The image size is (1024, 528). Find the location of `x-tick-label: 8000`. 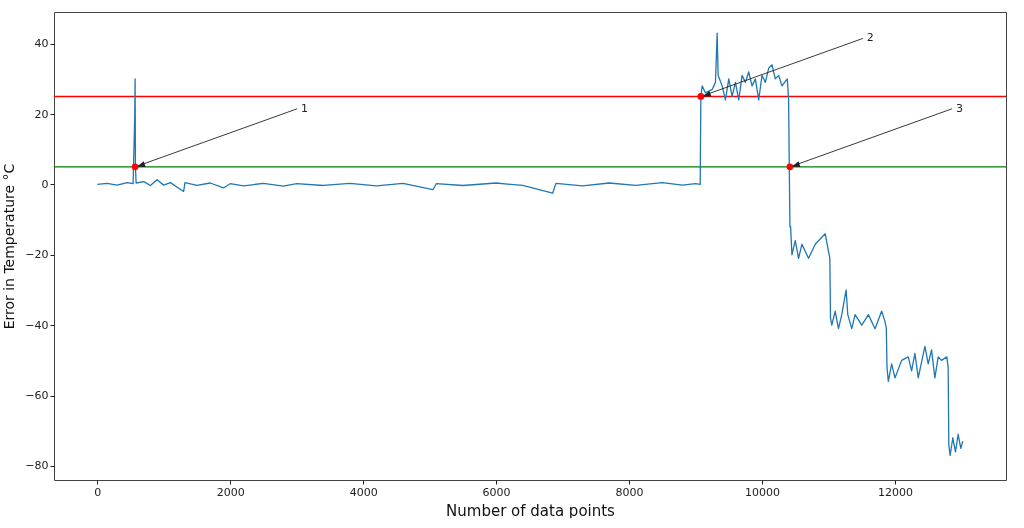

x-tick-label: 8000 is located at coordinates (629, 492).